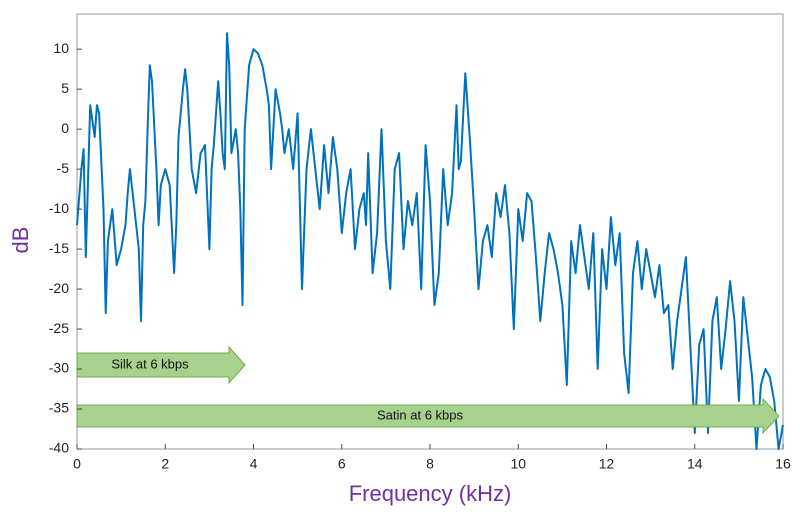 This screenshot has width=800, height=527. Describe the element at coordinates (518, 464) in the screenshot. I see `x-tick-label: 10` at that location.